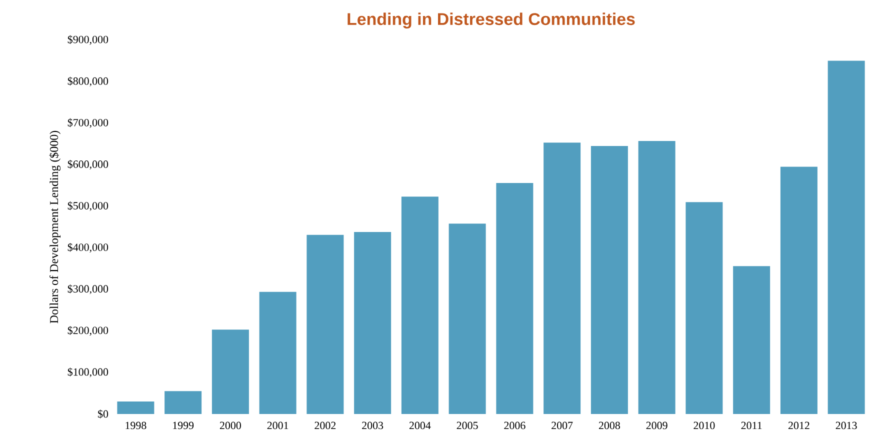 Image resolution: width=881 pixels, height=440 pixels. What do you see at coordinates (136, 426) in the screenshot?
I see `x-tick-label: 1998` at bounding box center [136, 426].